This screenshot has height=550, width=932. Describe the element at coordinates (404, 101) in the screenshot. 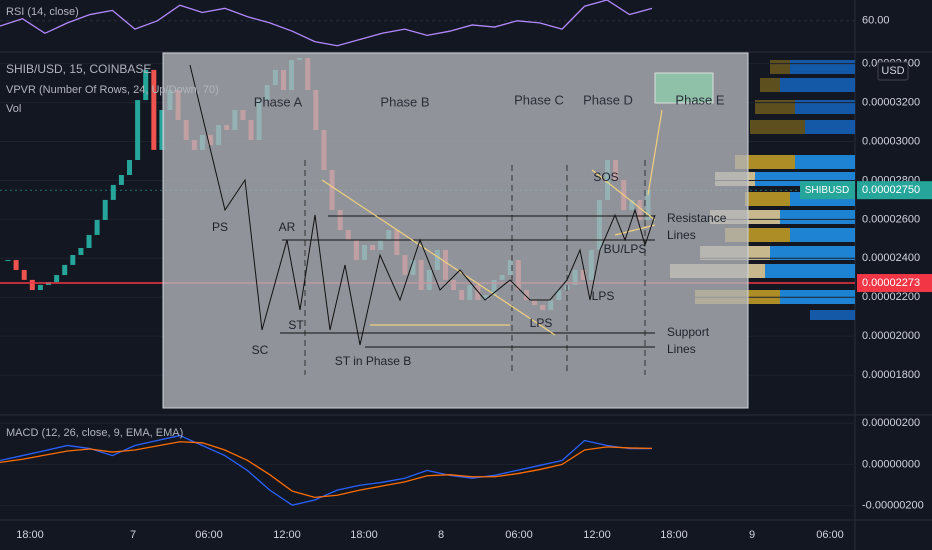

I see `annotation: Phase B` at that location.